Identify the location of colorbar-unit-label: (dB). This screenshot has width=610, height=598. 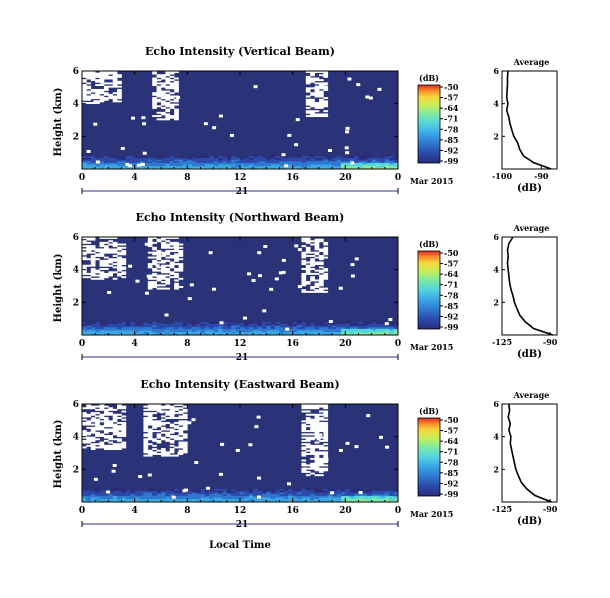
(429, 78).